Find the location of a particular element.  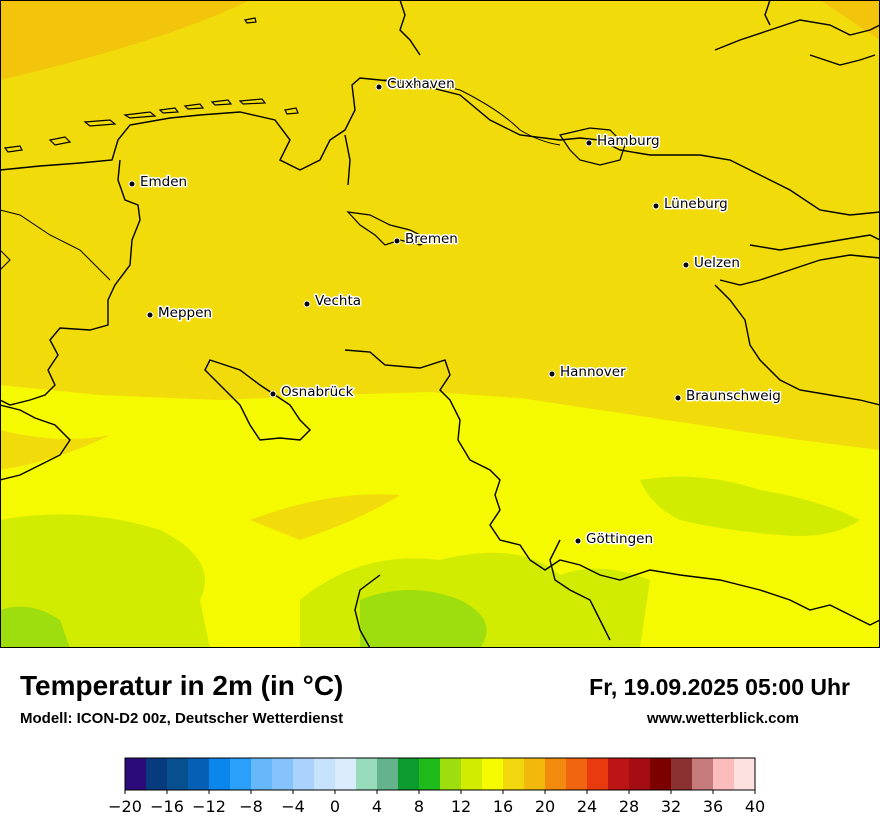

website-link: www.wetterblick.com is located at coordinates (723, 718).